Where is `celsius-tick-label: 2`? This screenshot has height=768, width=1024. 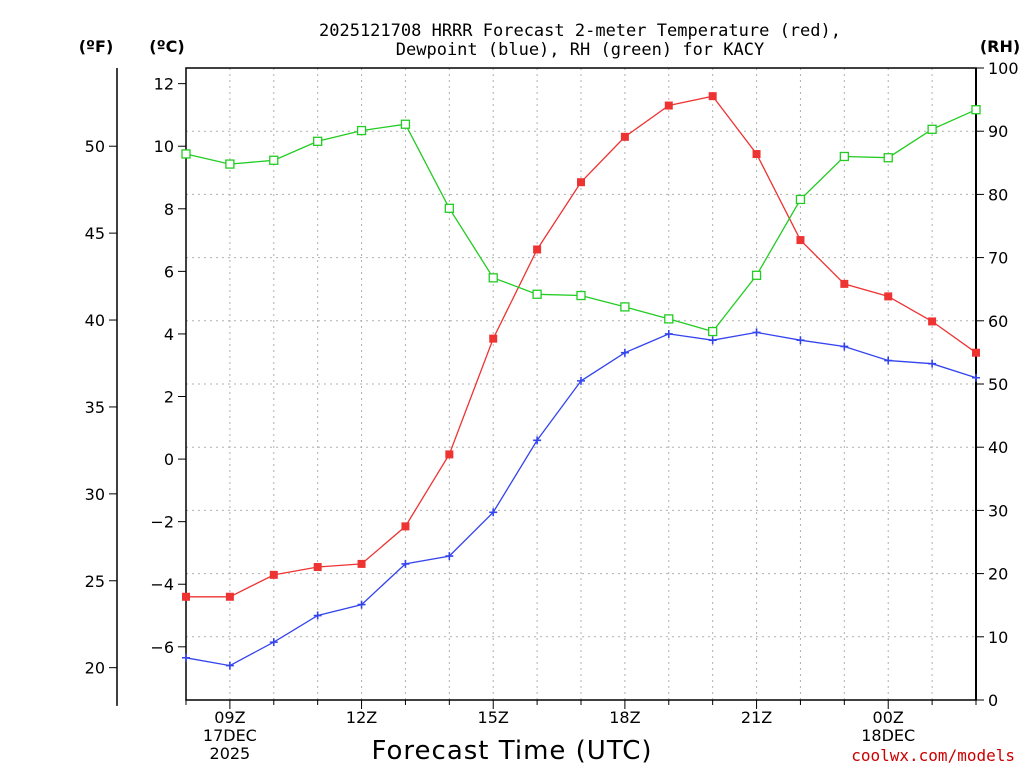
celsius-tick-label: 2 is located at coordinates (169, 397).